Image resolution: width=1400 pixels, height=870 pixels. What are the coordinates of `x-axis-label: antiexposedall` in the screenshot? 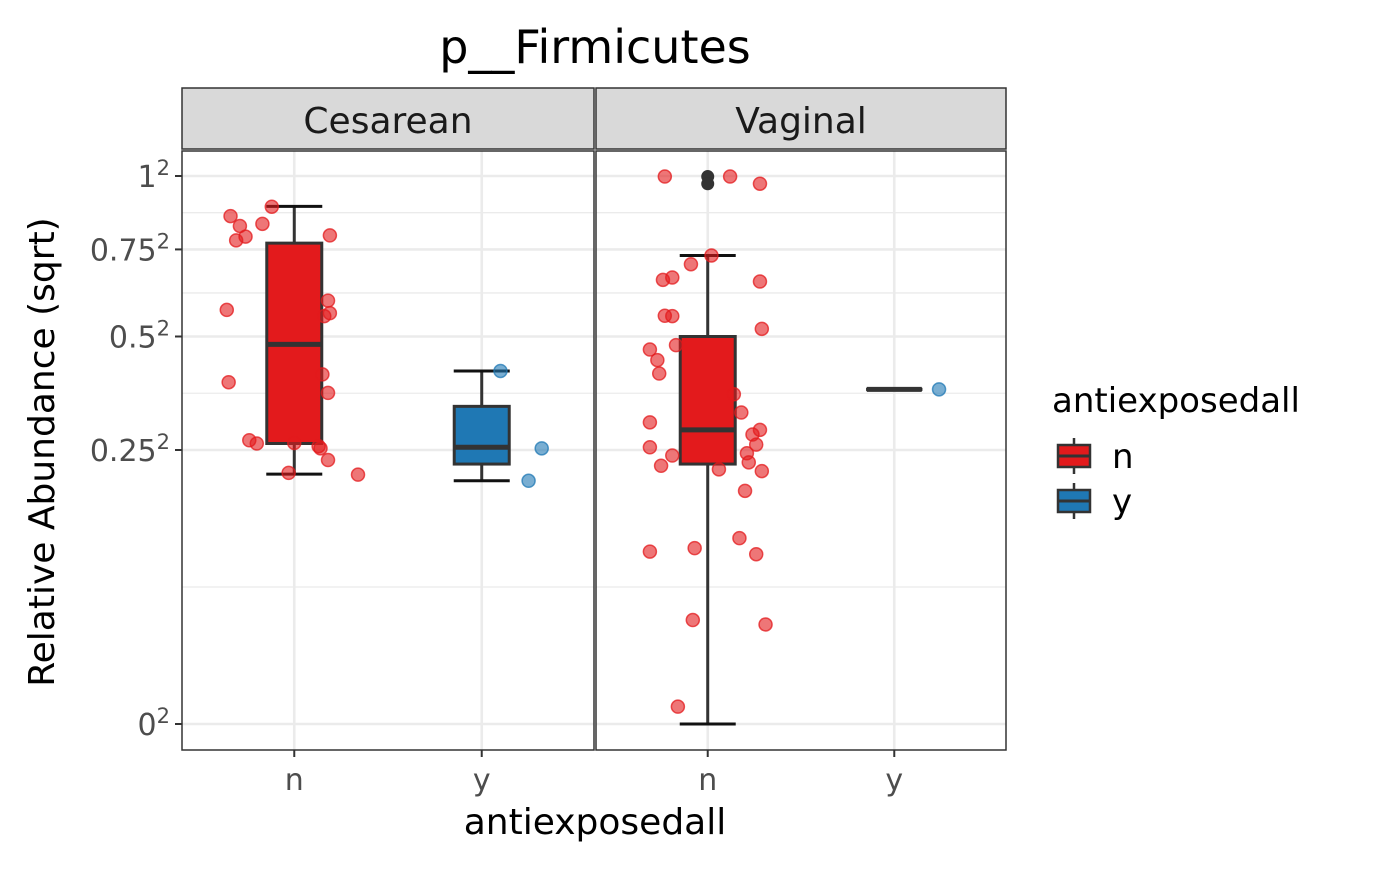 It's located at (595, 822).